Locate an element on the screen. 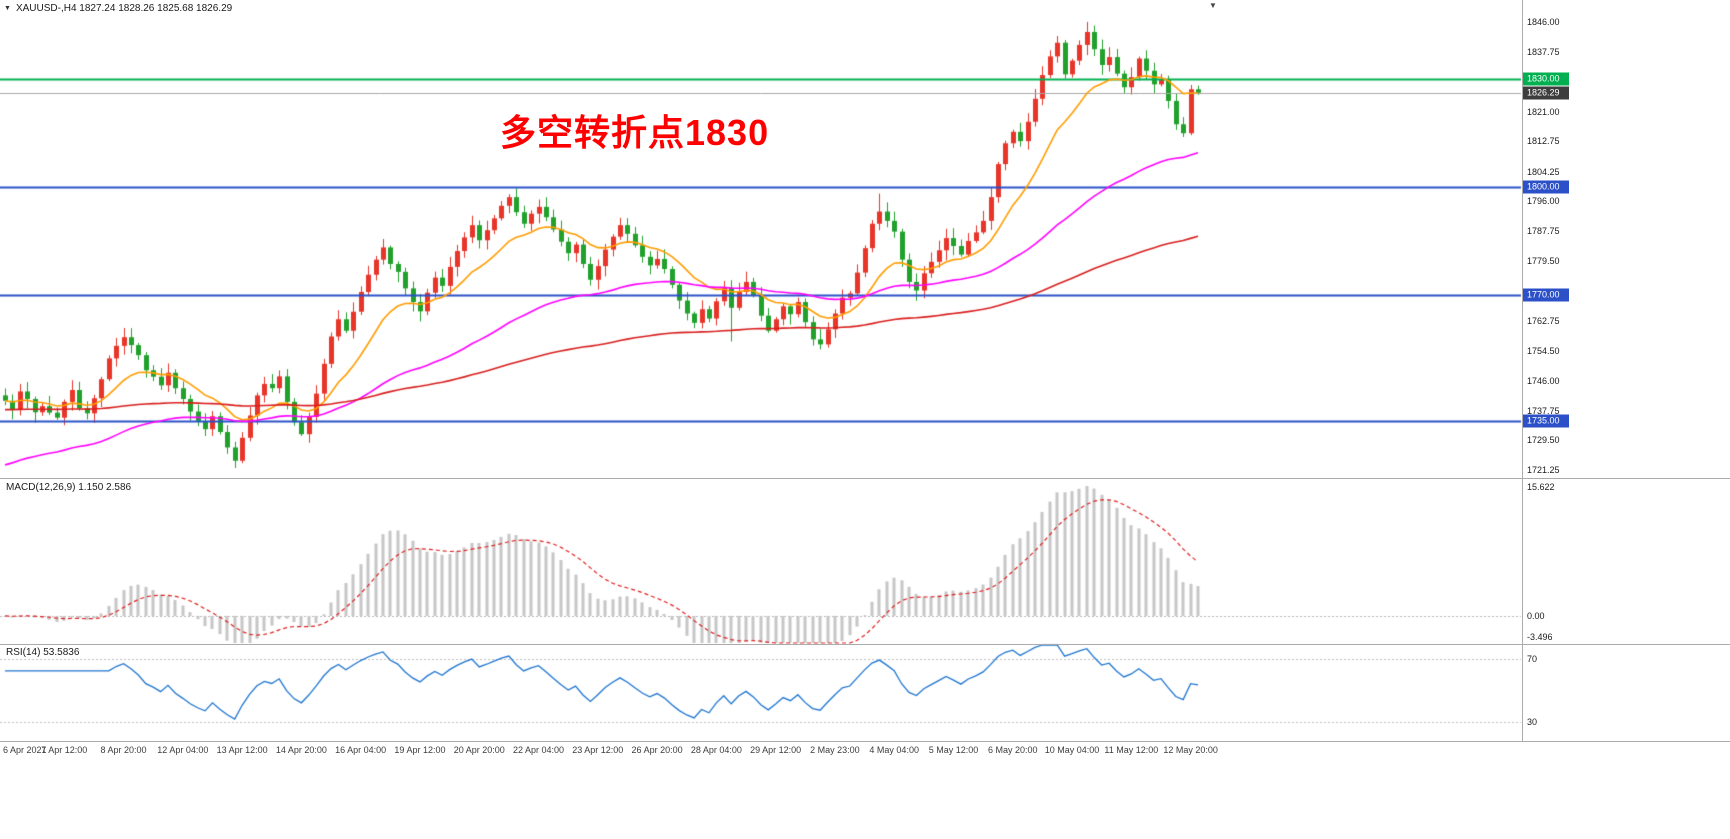 Image resolution: width=1730 pixels, height=839 pixels. x-axis-label: 4 May 04:00 is located at coordinates (894, 750).